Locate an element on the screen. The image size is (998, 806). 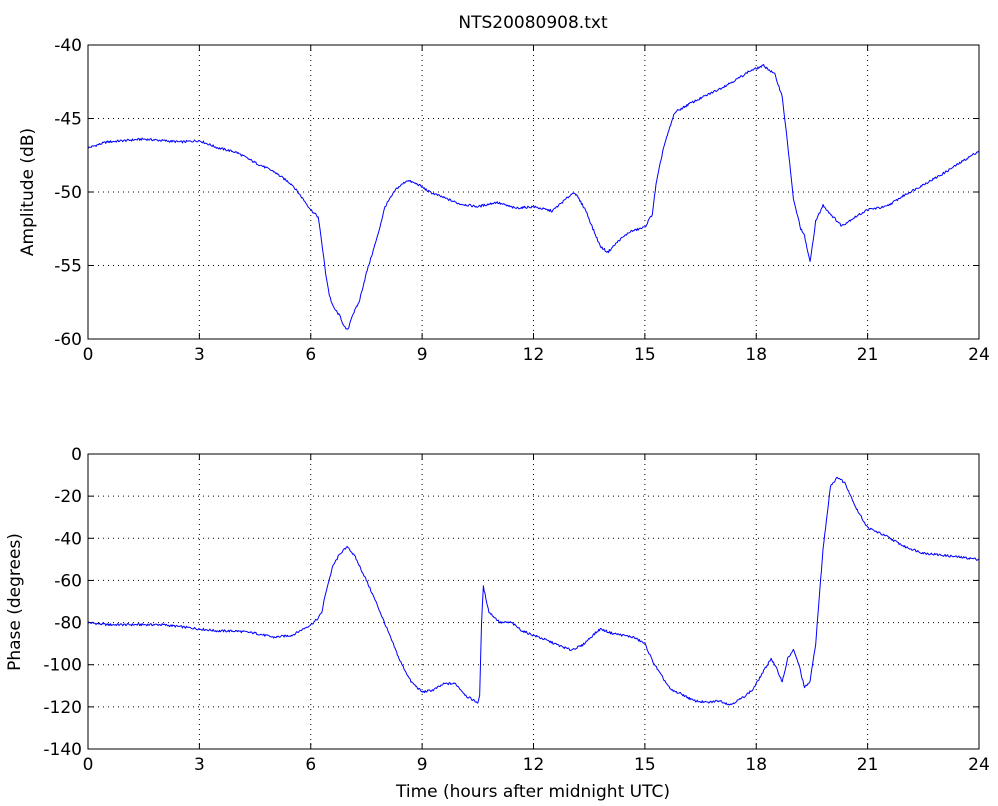
phase-y-axis-label: Phase (degrees) is located at coordinates (15, 602).